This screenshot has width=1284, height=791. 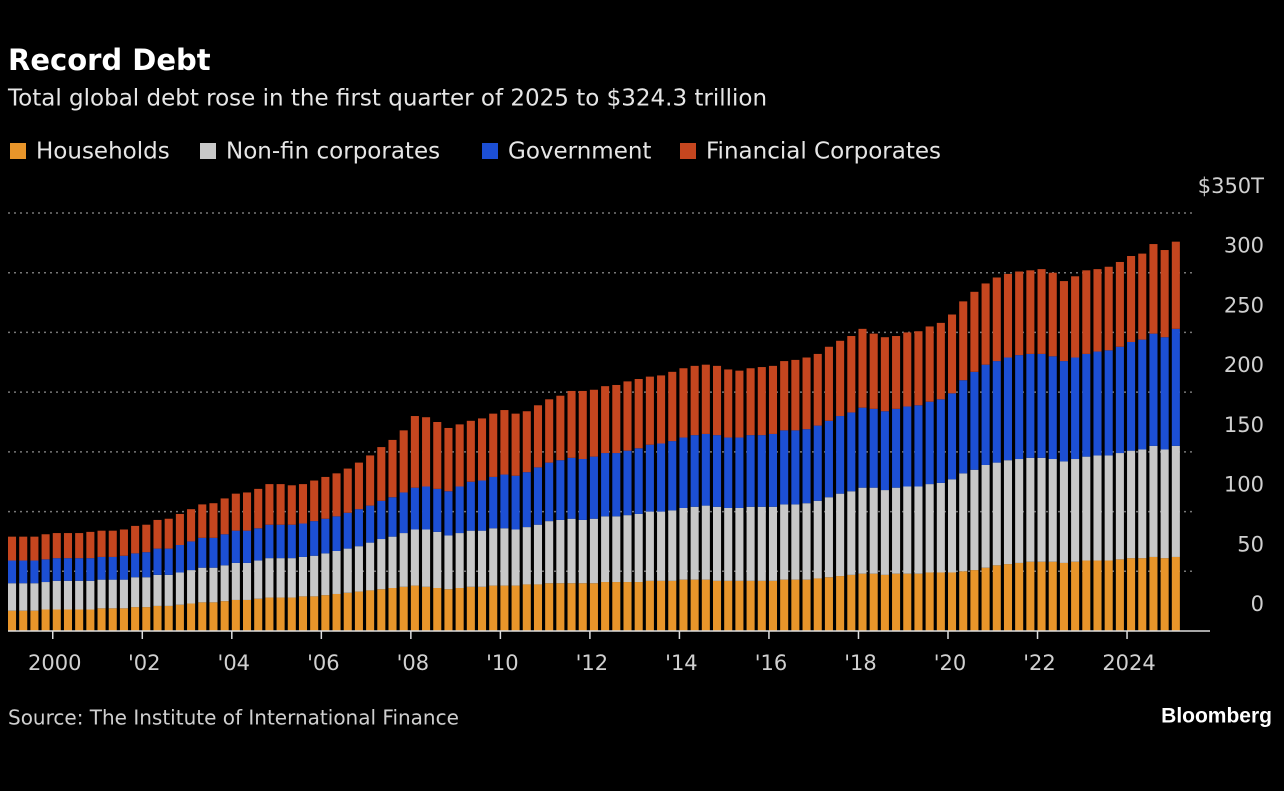 What do you see at coordinates (323, 663) in the screenshot?
I see `x-tick-label: '06` at bounding box center [323, 663].